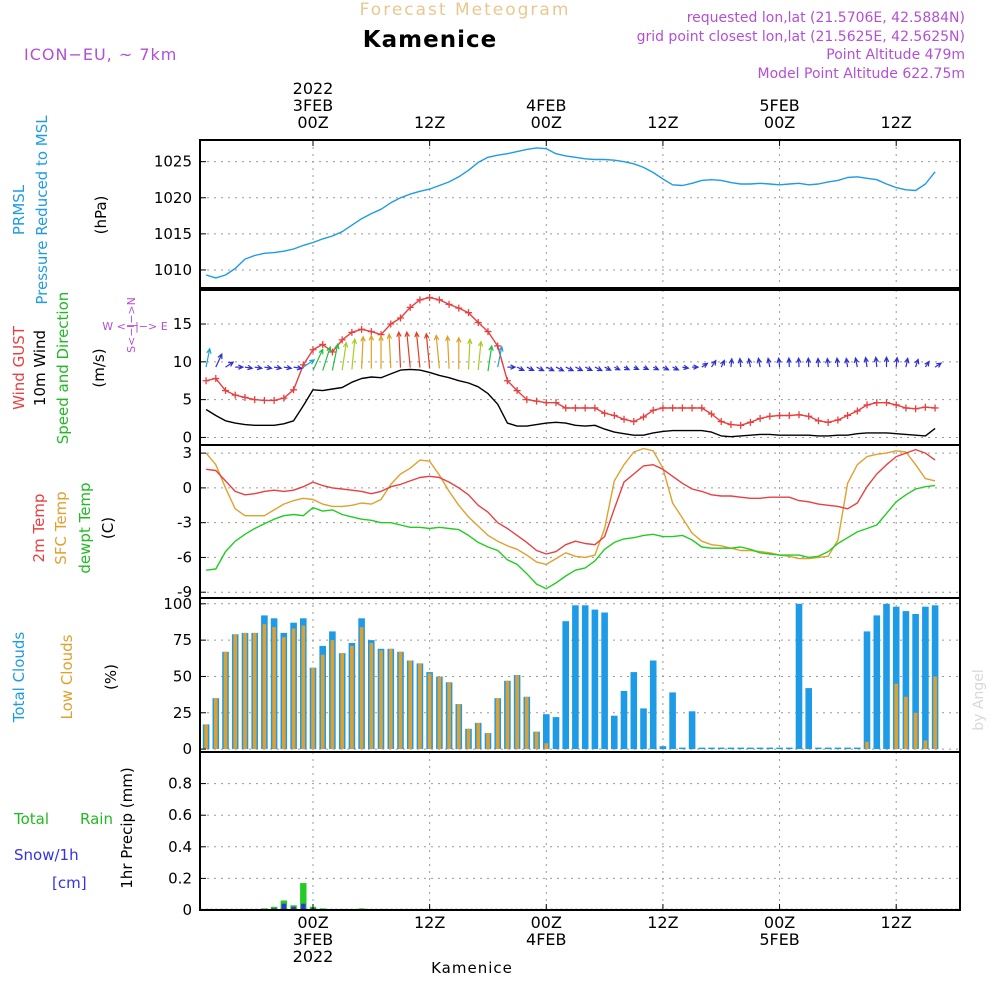 The width and height of the screenshot is (1000, 1000). I want to click on precip-snow-label: Snow/1h, so click(46, 855).